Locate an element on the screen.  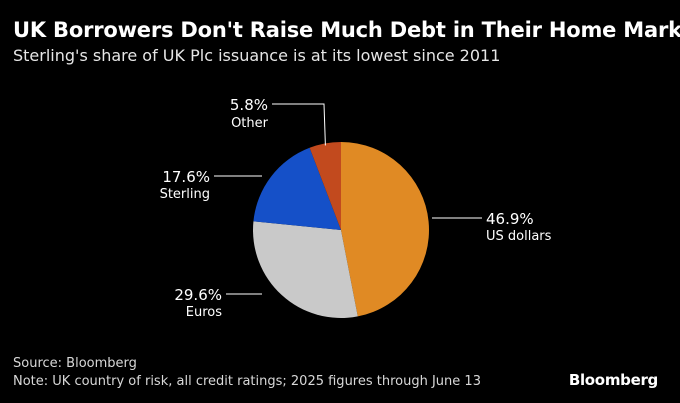
value-label-euros: 29.6% is located at coordinates (198, 295).